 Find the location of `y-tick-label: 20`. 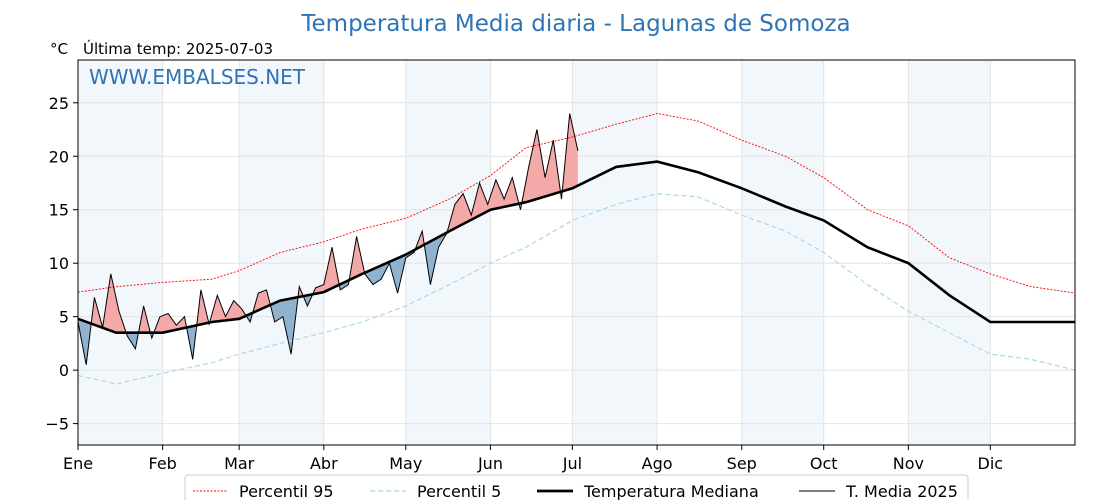

y-tick-label: 20 is located at coordinates (59, 156).